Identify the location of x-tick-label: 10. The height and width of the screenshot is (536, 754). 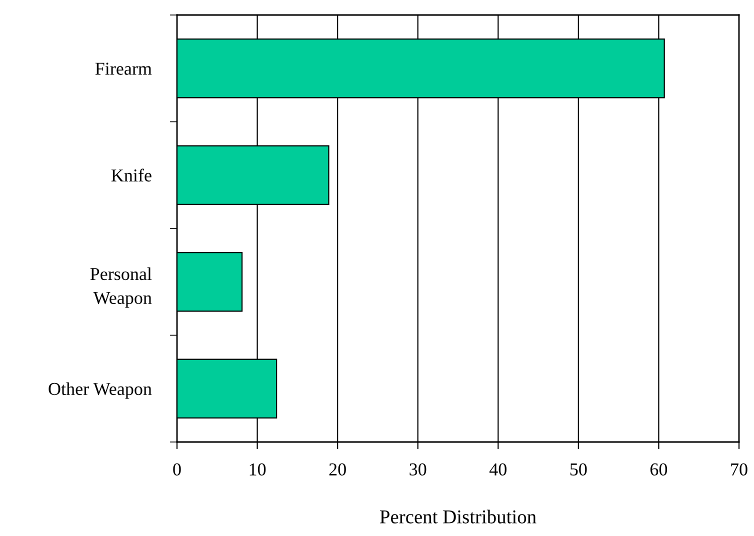
(258, 469).